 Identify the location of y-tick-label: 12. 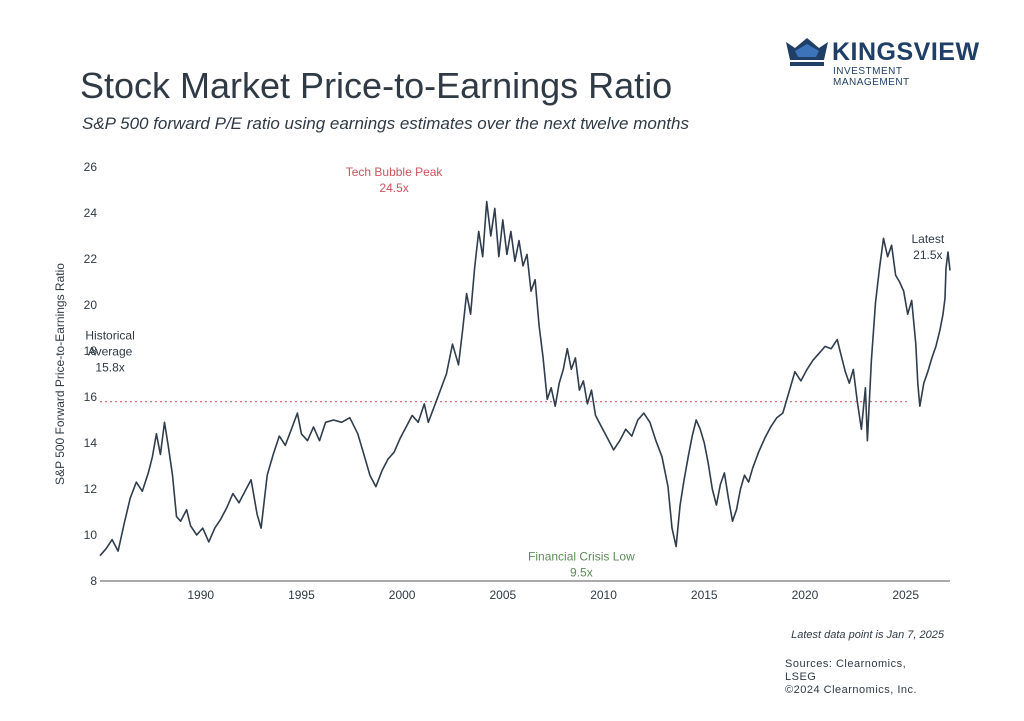
(91, 489).